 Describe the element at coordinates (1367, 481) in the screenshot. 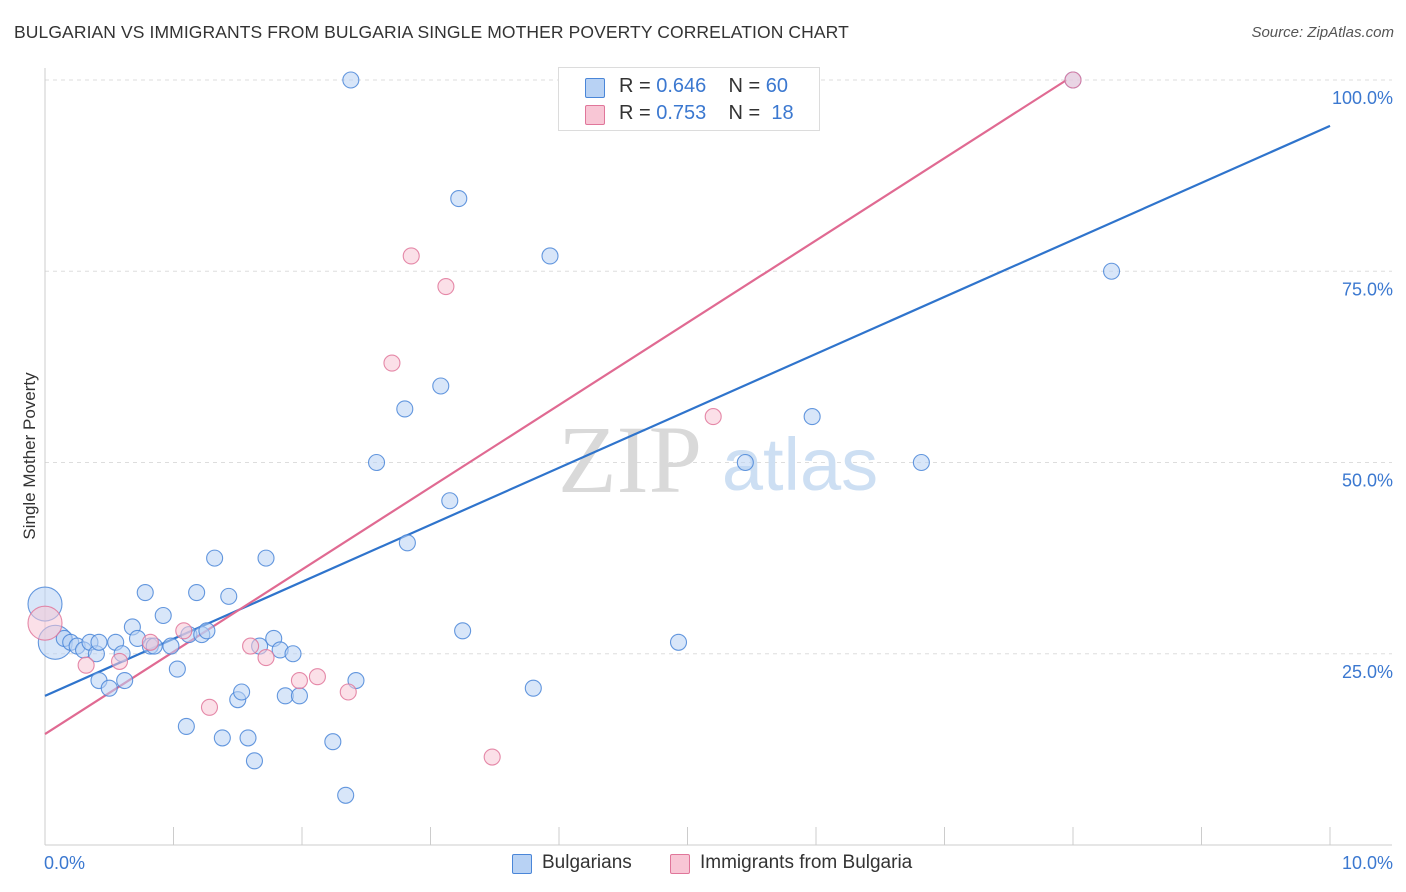

I see `y-tick-label: 50.0%` at that location.